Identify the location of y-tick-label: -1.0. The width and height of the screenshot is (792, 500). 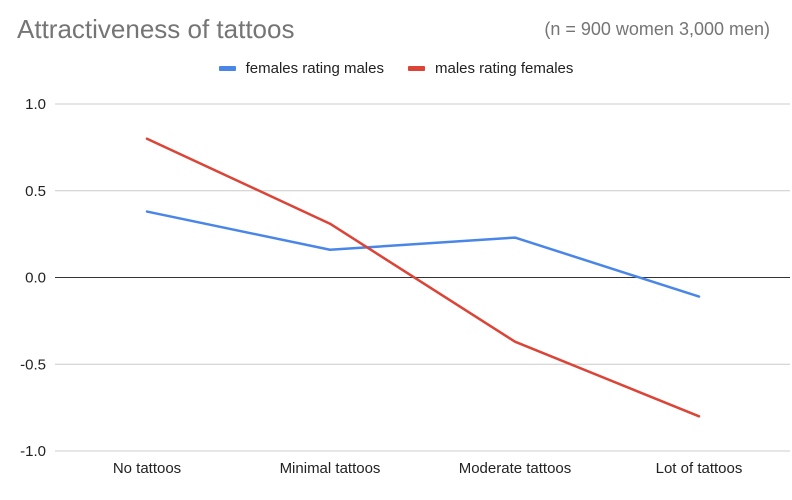
(33, 451).